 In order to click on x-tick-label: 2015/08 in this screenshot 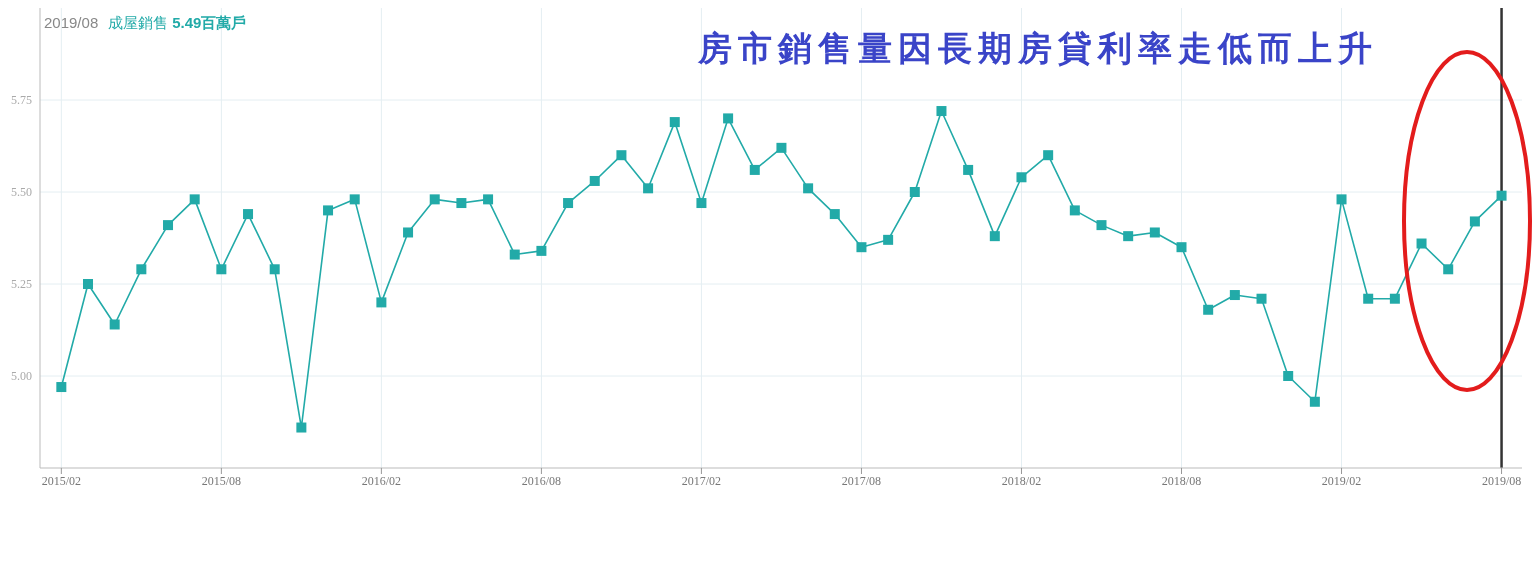, I will do `click(221, 480)`.